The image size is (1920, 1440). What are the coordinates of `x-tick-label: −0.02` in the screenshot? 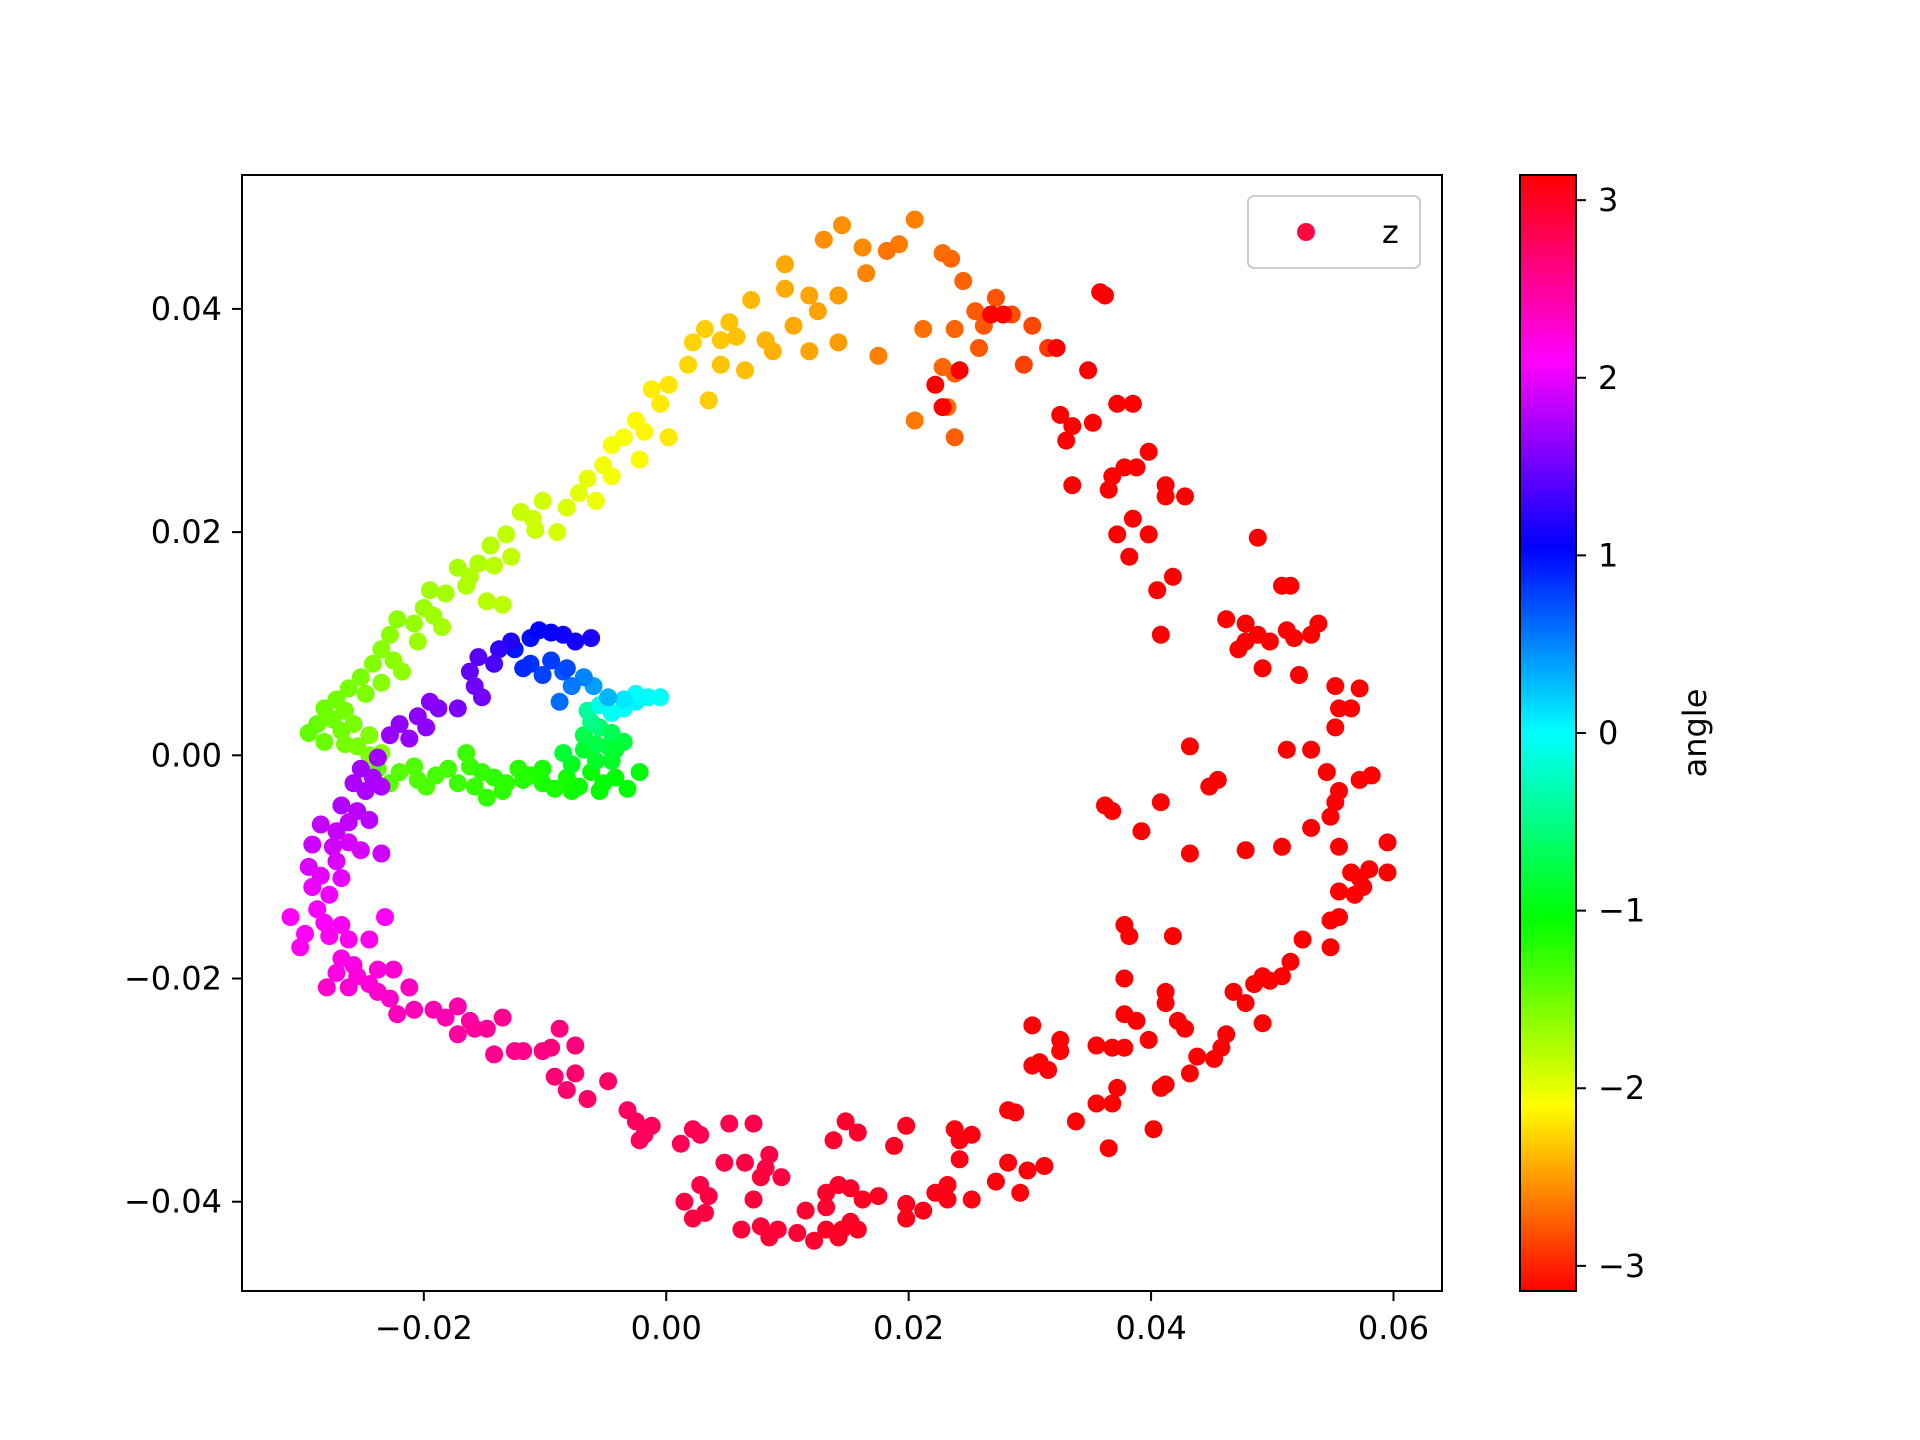 It's located at (424, 1328).